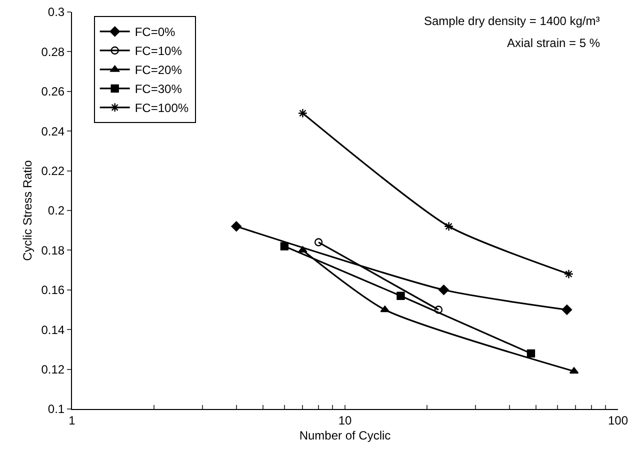 The height and width of the screenshot is (457, 643). I want to click on legend-label: FC=30%, so click(158, 89).